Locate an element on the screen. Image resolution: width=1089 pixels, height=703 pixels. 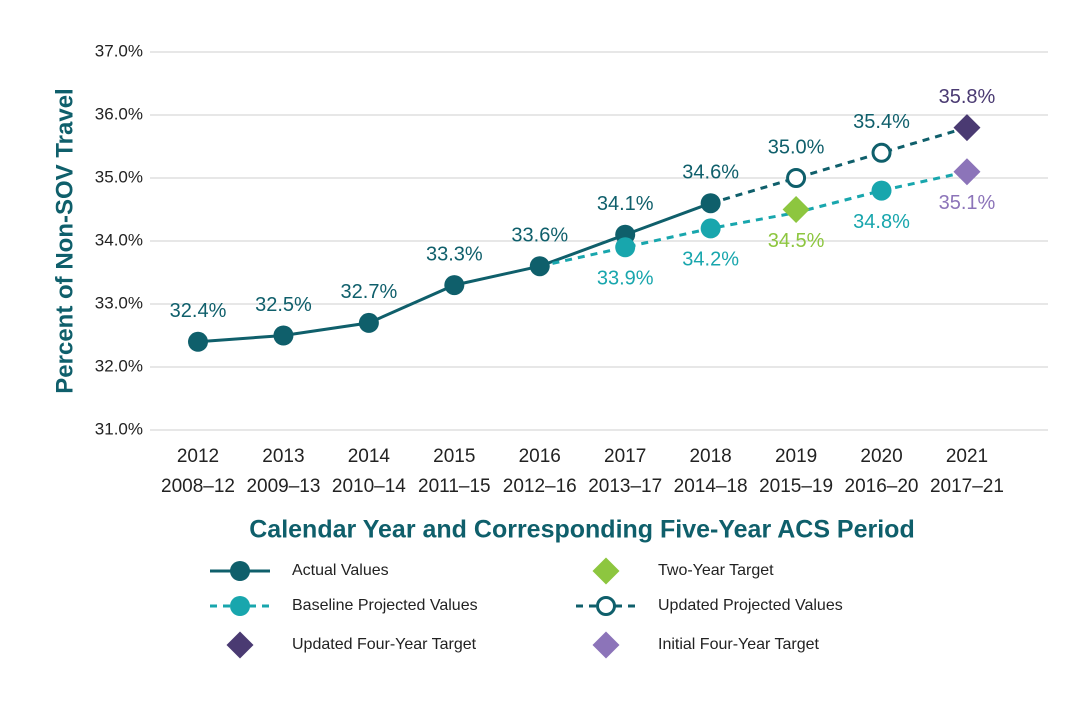
y-axis-title: Percent of Non-SOV Travel is located at coordinates (64, 240).